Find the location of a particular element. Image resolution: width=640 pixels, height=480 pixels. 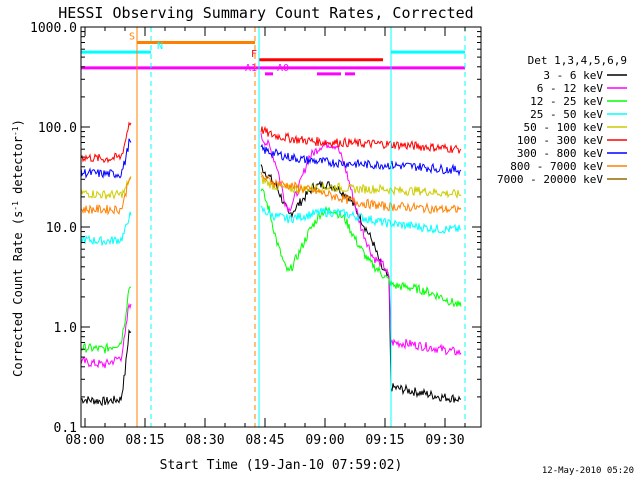

legend-label-2: 12 - 25 keV is located at coordinates (566, 101).